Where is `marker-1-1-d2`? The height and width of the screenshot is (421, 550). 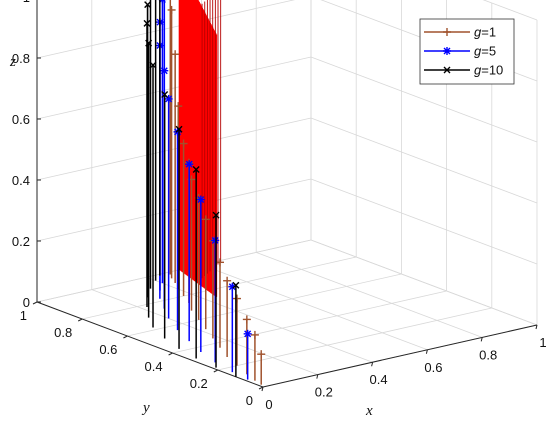 marker-1-1-d2 is located at coordinates (232, 287).